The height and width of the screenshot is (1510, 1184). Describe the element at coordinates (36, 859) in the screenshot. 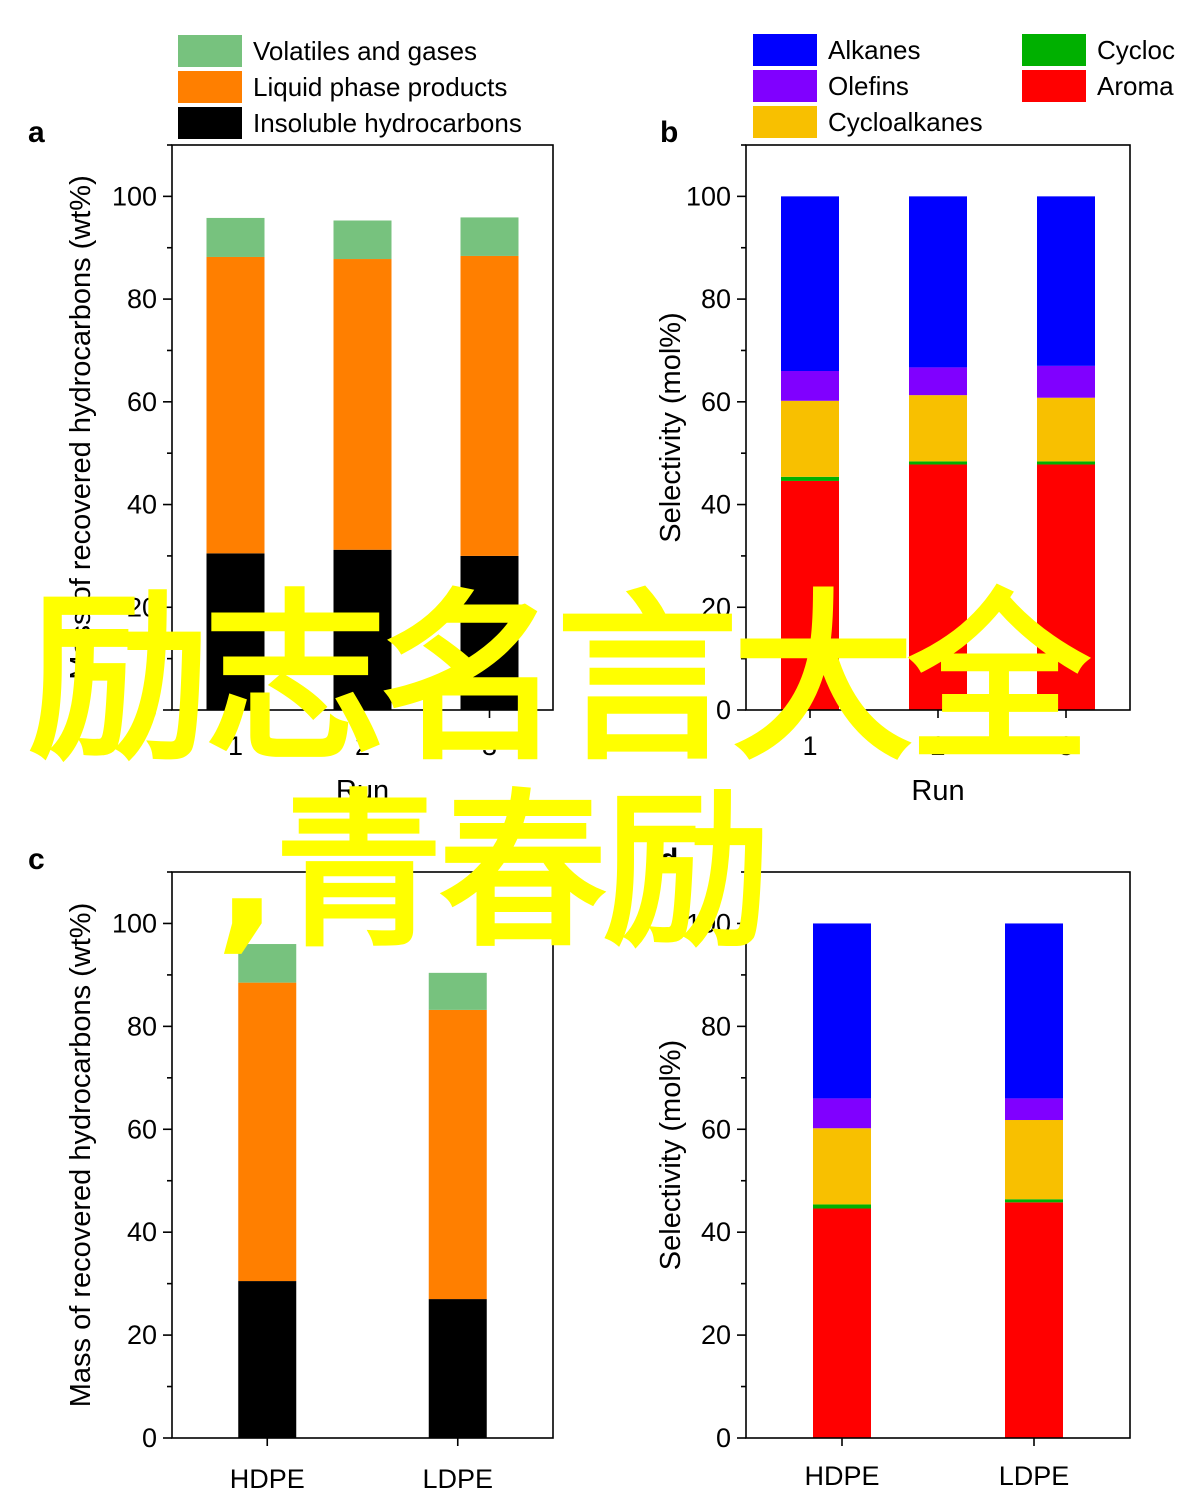

I see `panel-c-letter: c` at that location.